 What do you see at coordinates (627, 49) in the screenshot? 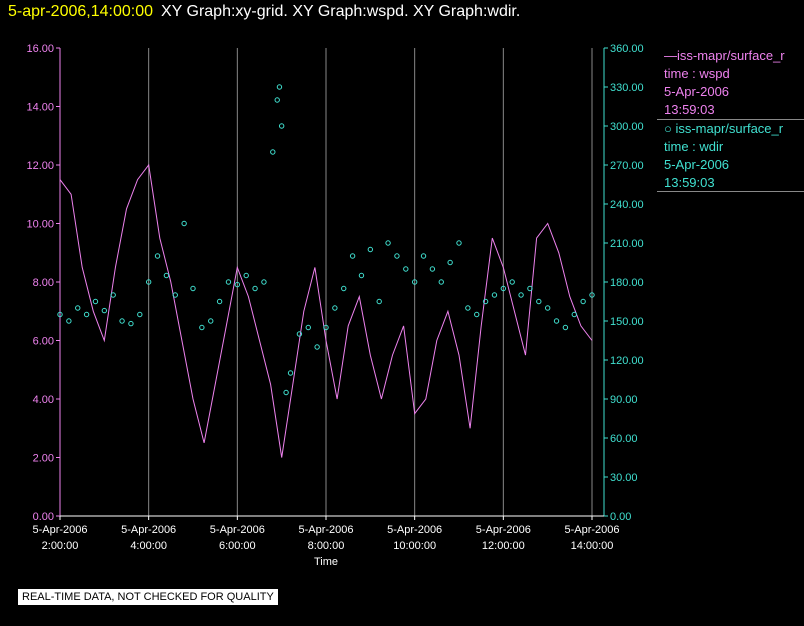
I see `right-tick-label: 360.00` at bounding box center [627, 49].